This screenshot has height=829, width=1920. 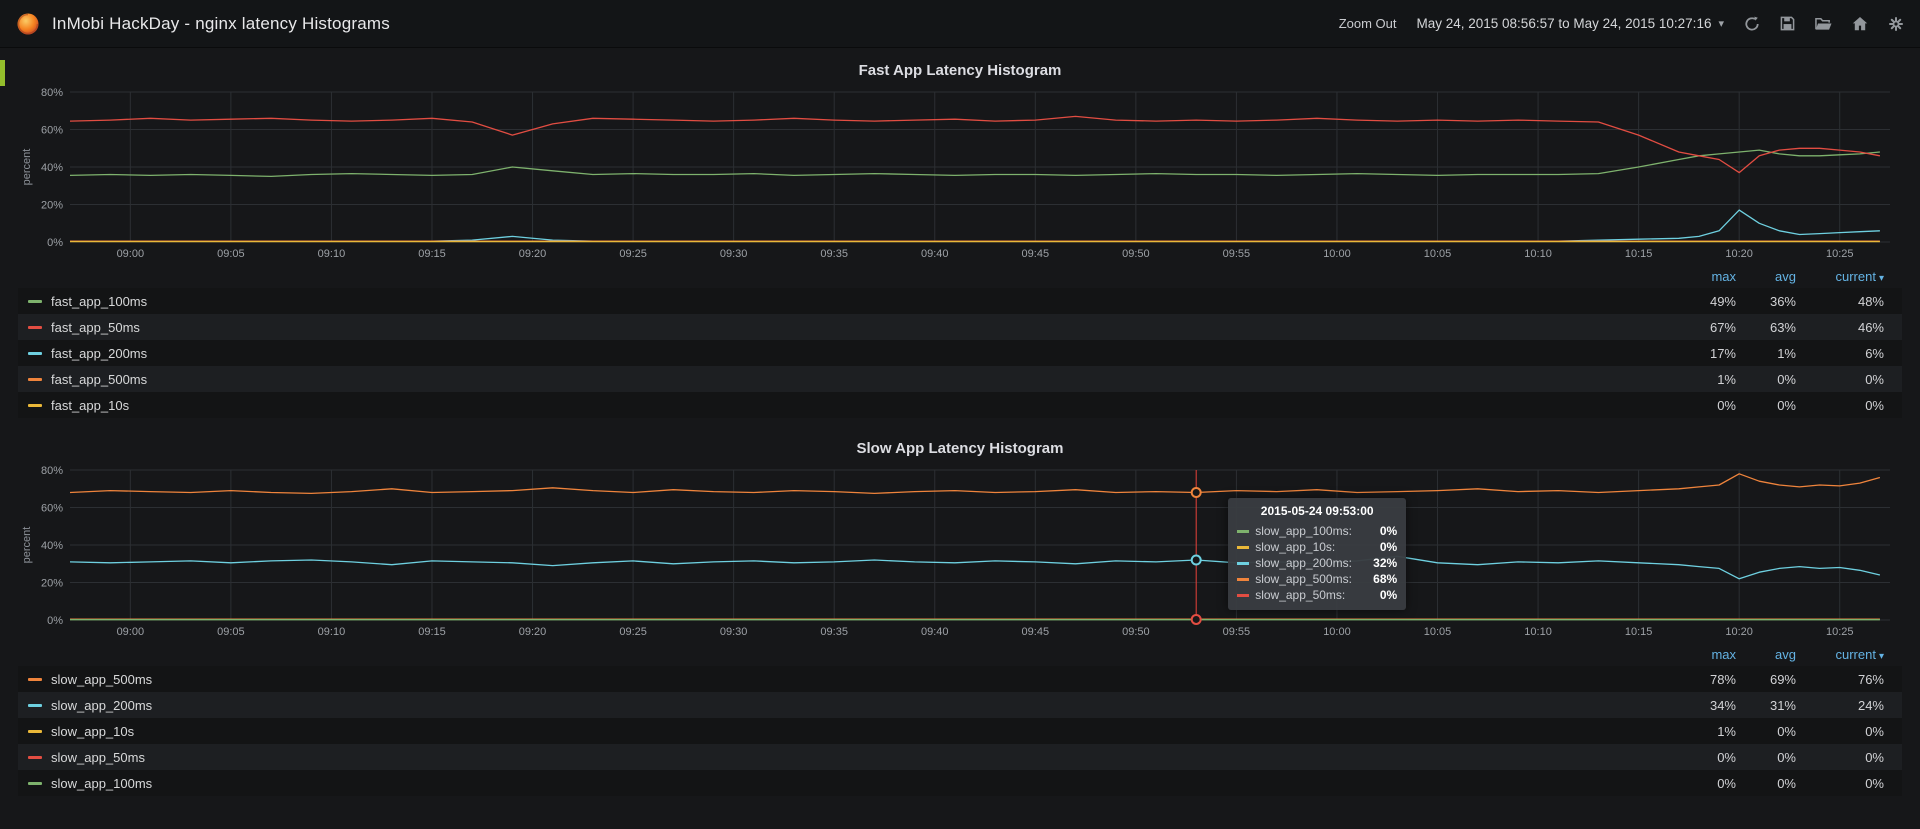 What do you see at coordinates (1722, 327) in the screenshot?
I see `series-max-value: 67%` at bounding box center [1722, 327].